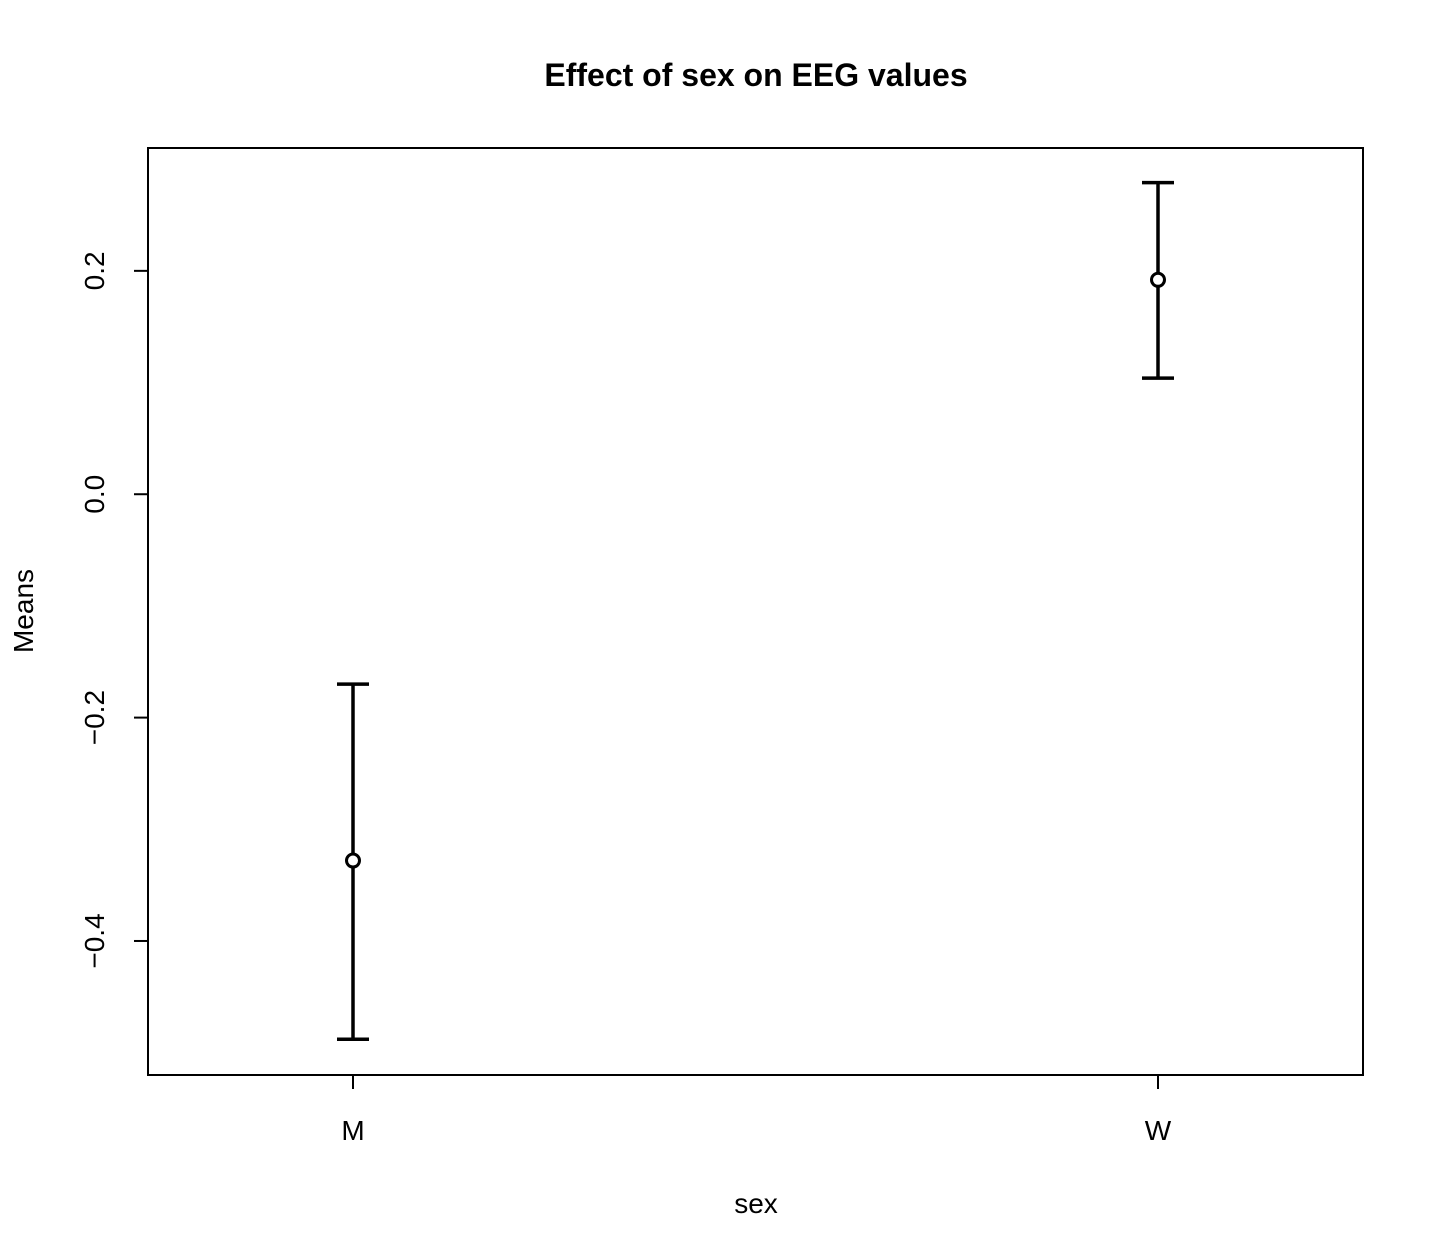 This screenshot has height=1260, width=1440. What do you see at coordinates (94, 940) in the screenshot?
I see `y-tick-label: −0.4` at bounding box center [94, 940].